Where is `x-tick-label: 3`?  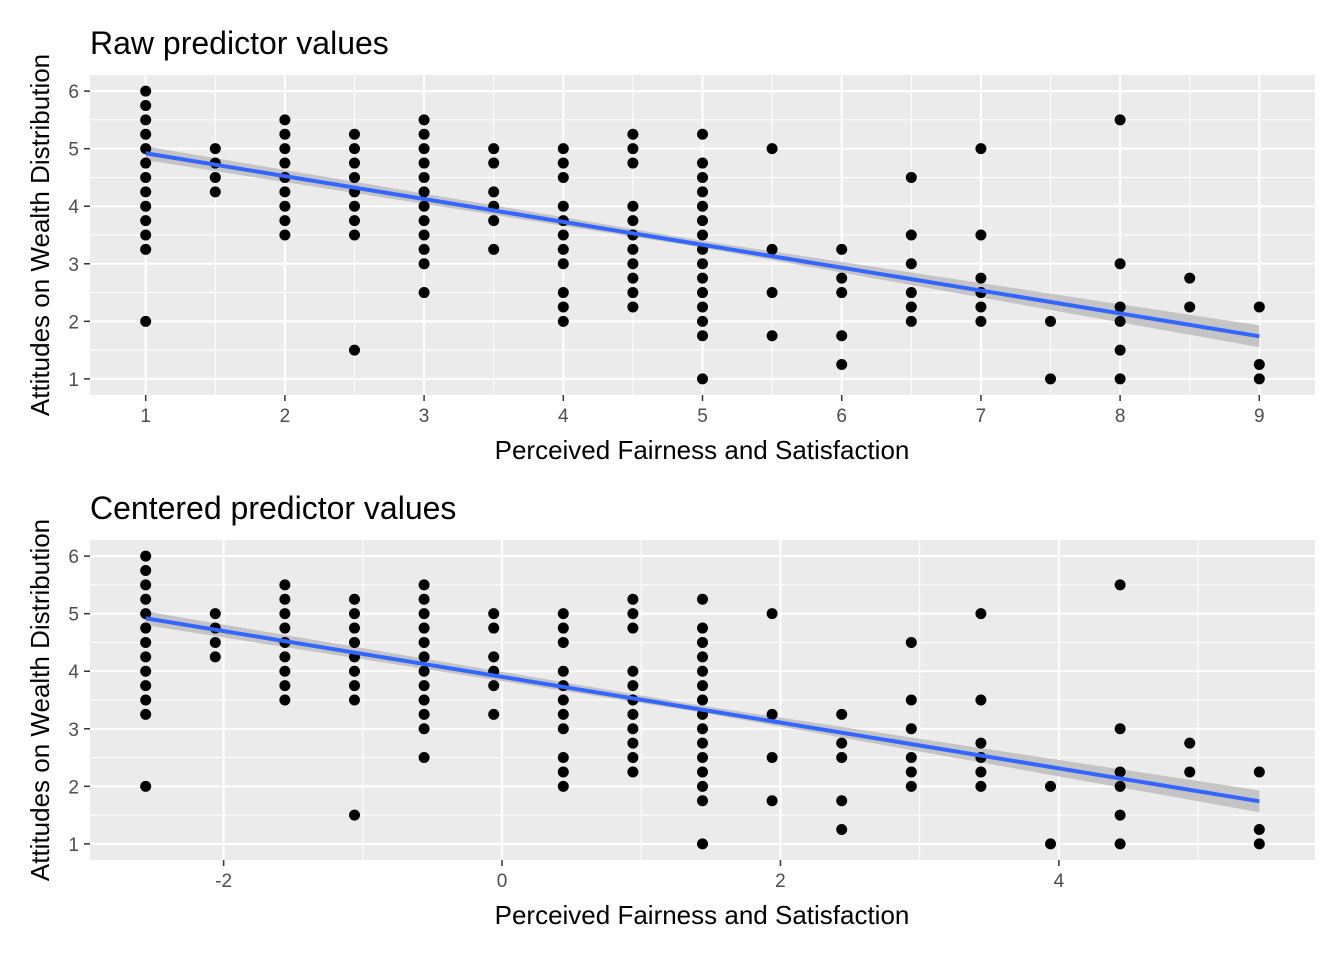 x-tick-label: 3 is located at coordinates (424, 416).